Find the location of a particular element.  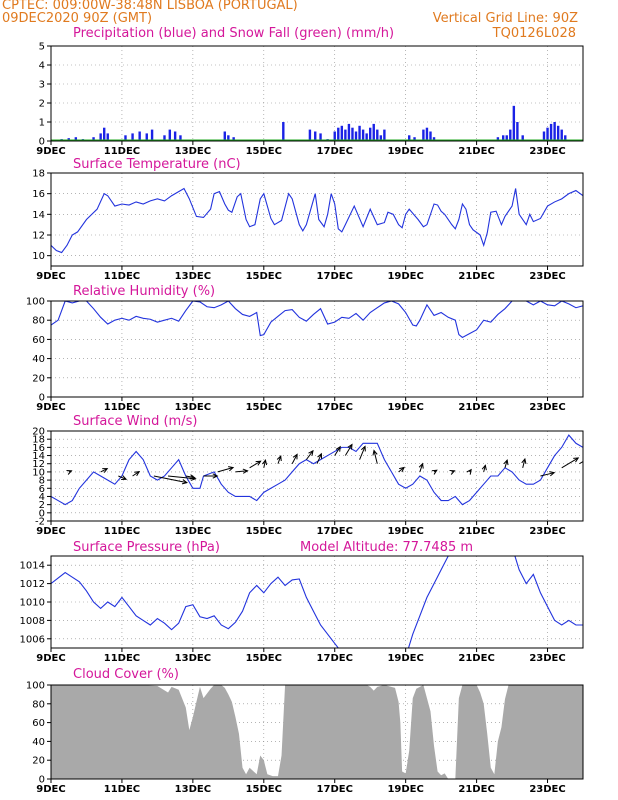

cloud-cover-xtick-label: 17DEC is located at coordinates (335, 789).